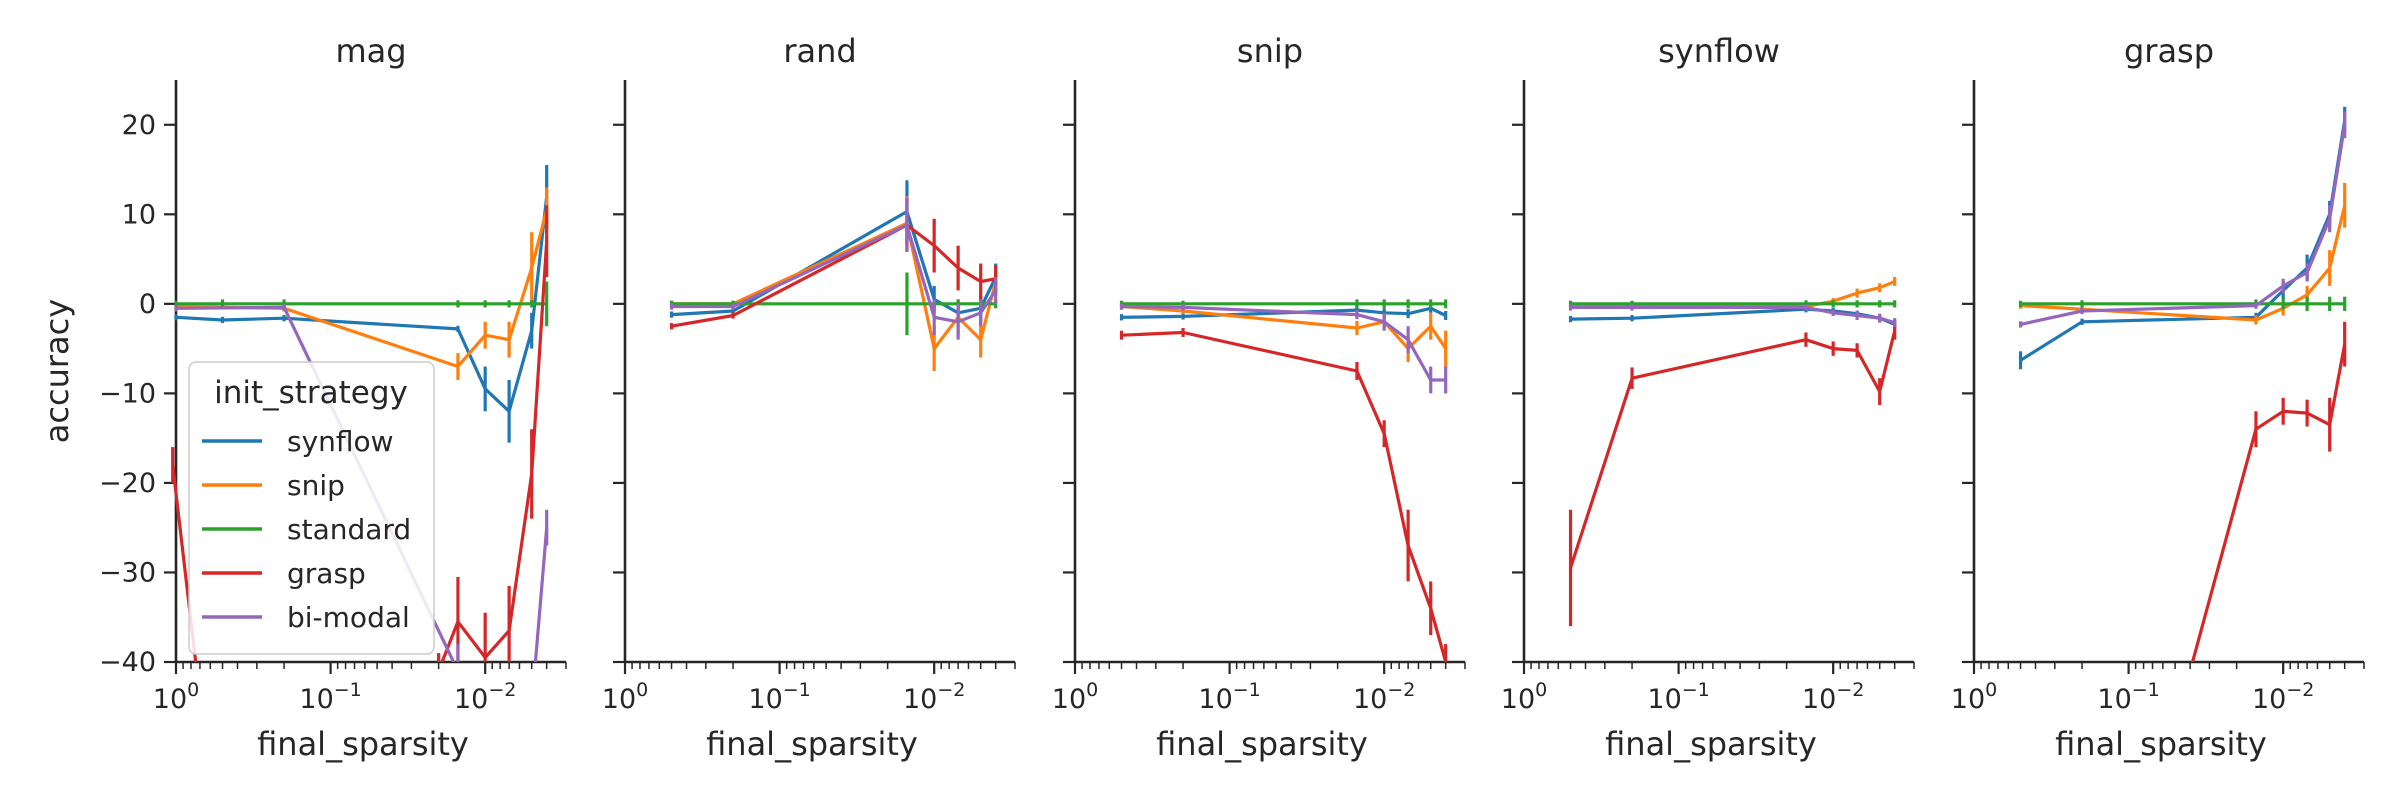 The width and height of the screenshot is (2400, 800). I want to click on panel-title: rand, so click(819, 51).